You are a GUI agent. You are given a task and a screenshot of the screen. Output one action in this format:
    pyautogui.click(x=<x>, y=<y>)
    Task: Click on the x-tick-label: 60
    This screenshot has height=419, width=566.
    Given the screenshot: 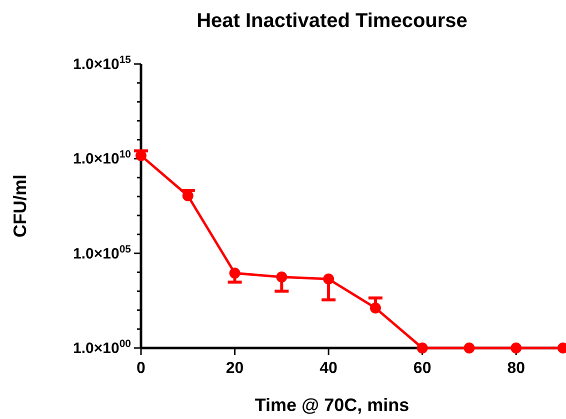 What is the action you would take?
    pyautogui.click(x=422, y=368)
    